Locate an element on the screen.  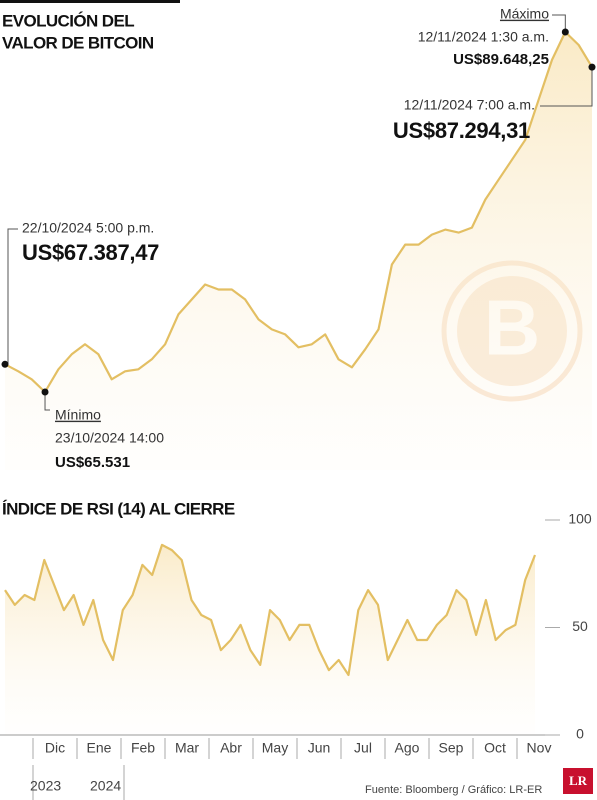
annotation-value: US$67.387,47 is located at coordinates (90, 252).